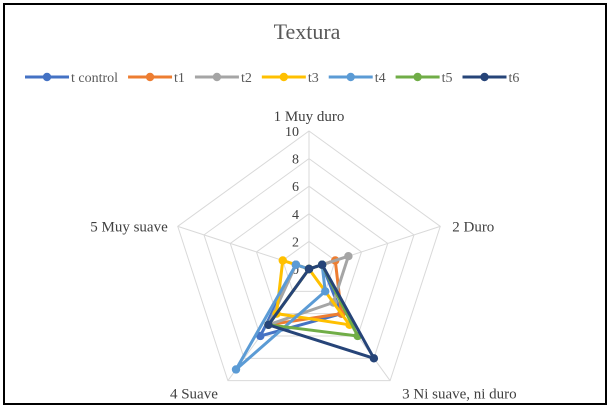 Image resolution: width=612 pixels, height=407 pixels. I want to click on series-t6, so click(321, 311).